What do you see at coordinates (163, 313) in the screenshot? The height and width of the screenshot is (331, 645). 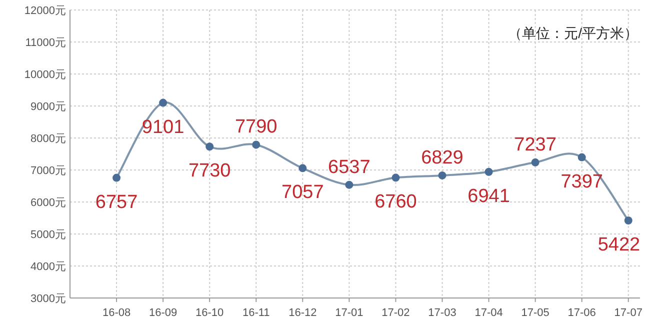 I see `x-tick-label: 16-09` at bounding box center [163, 313].